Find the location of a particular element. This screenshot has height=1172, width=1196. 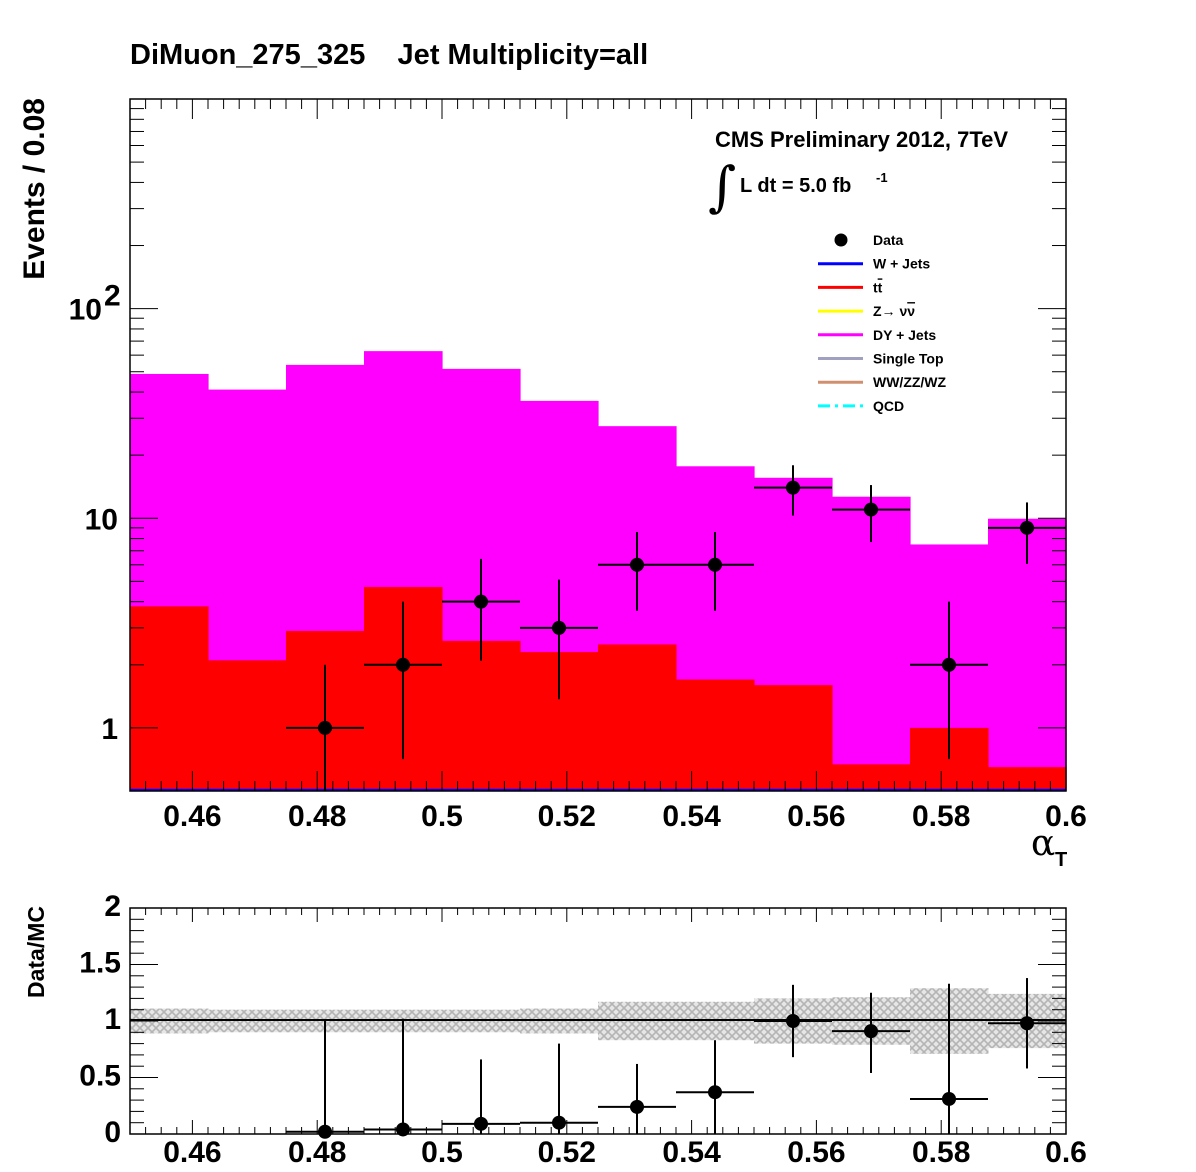

ratio-y-tick-label: 0 is located at coordinates (112, 1132).